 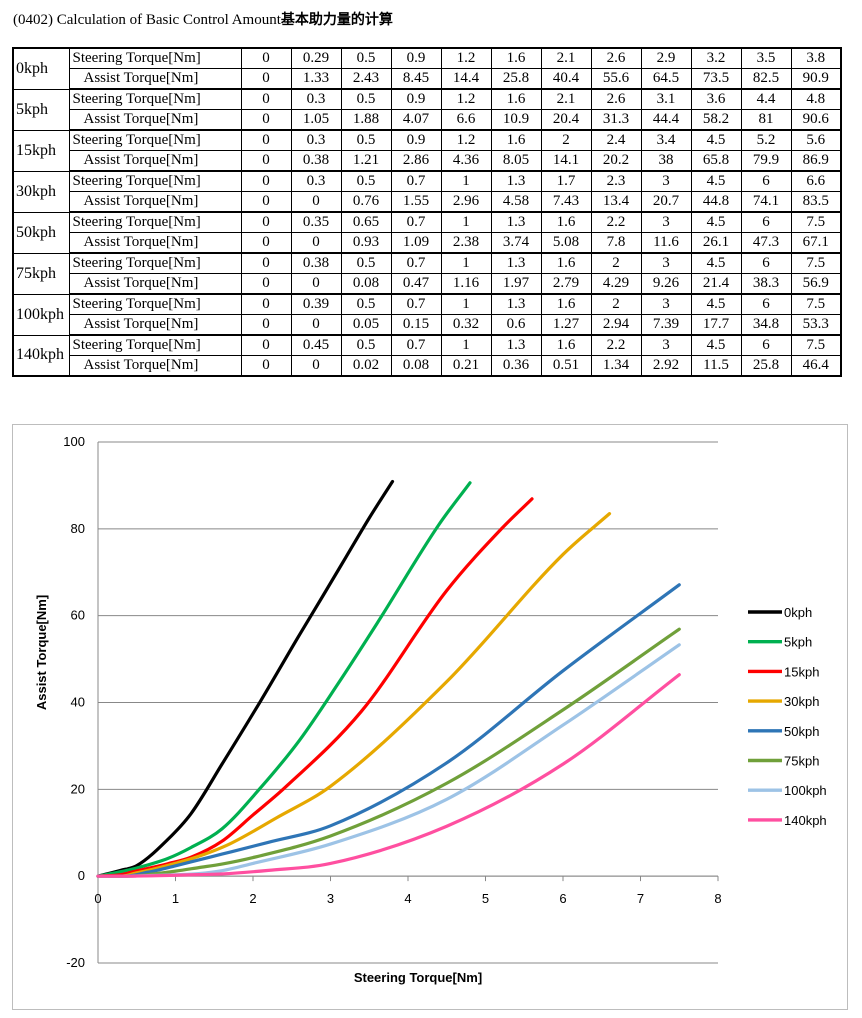 What do you see at coordinates (716, 58) in the screenshot?
I see `table-cell: 3.2` at bounding box center [716, 58].